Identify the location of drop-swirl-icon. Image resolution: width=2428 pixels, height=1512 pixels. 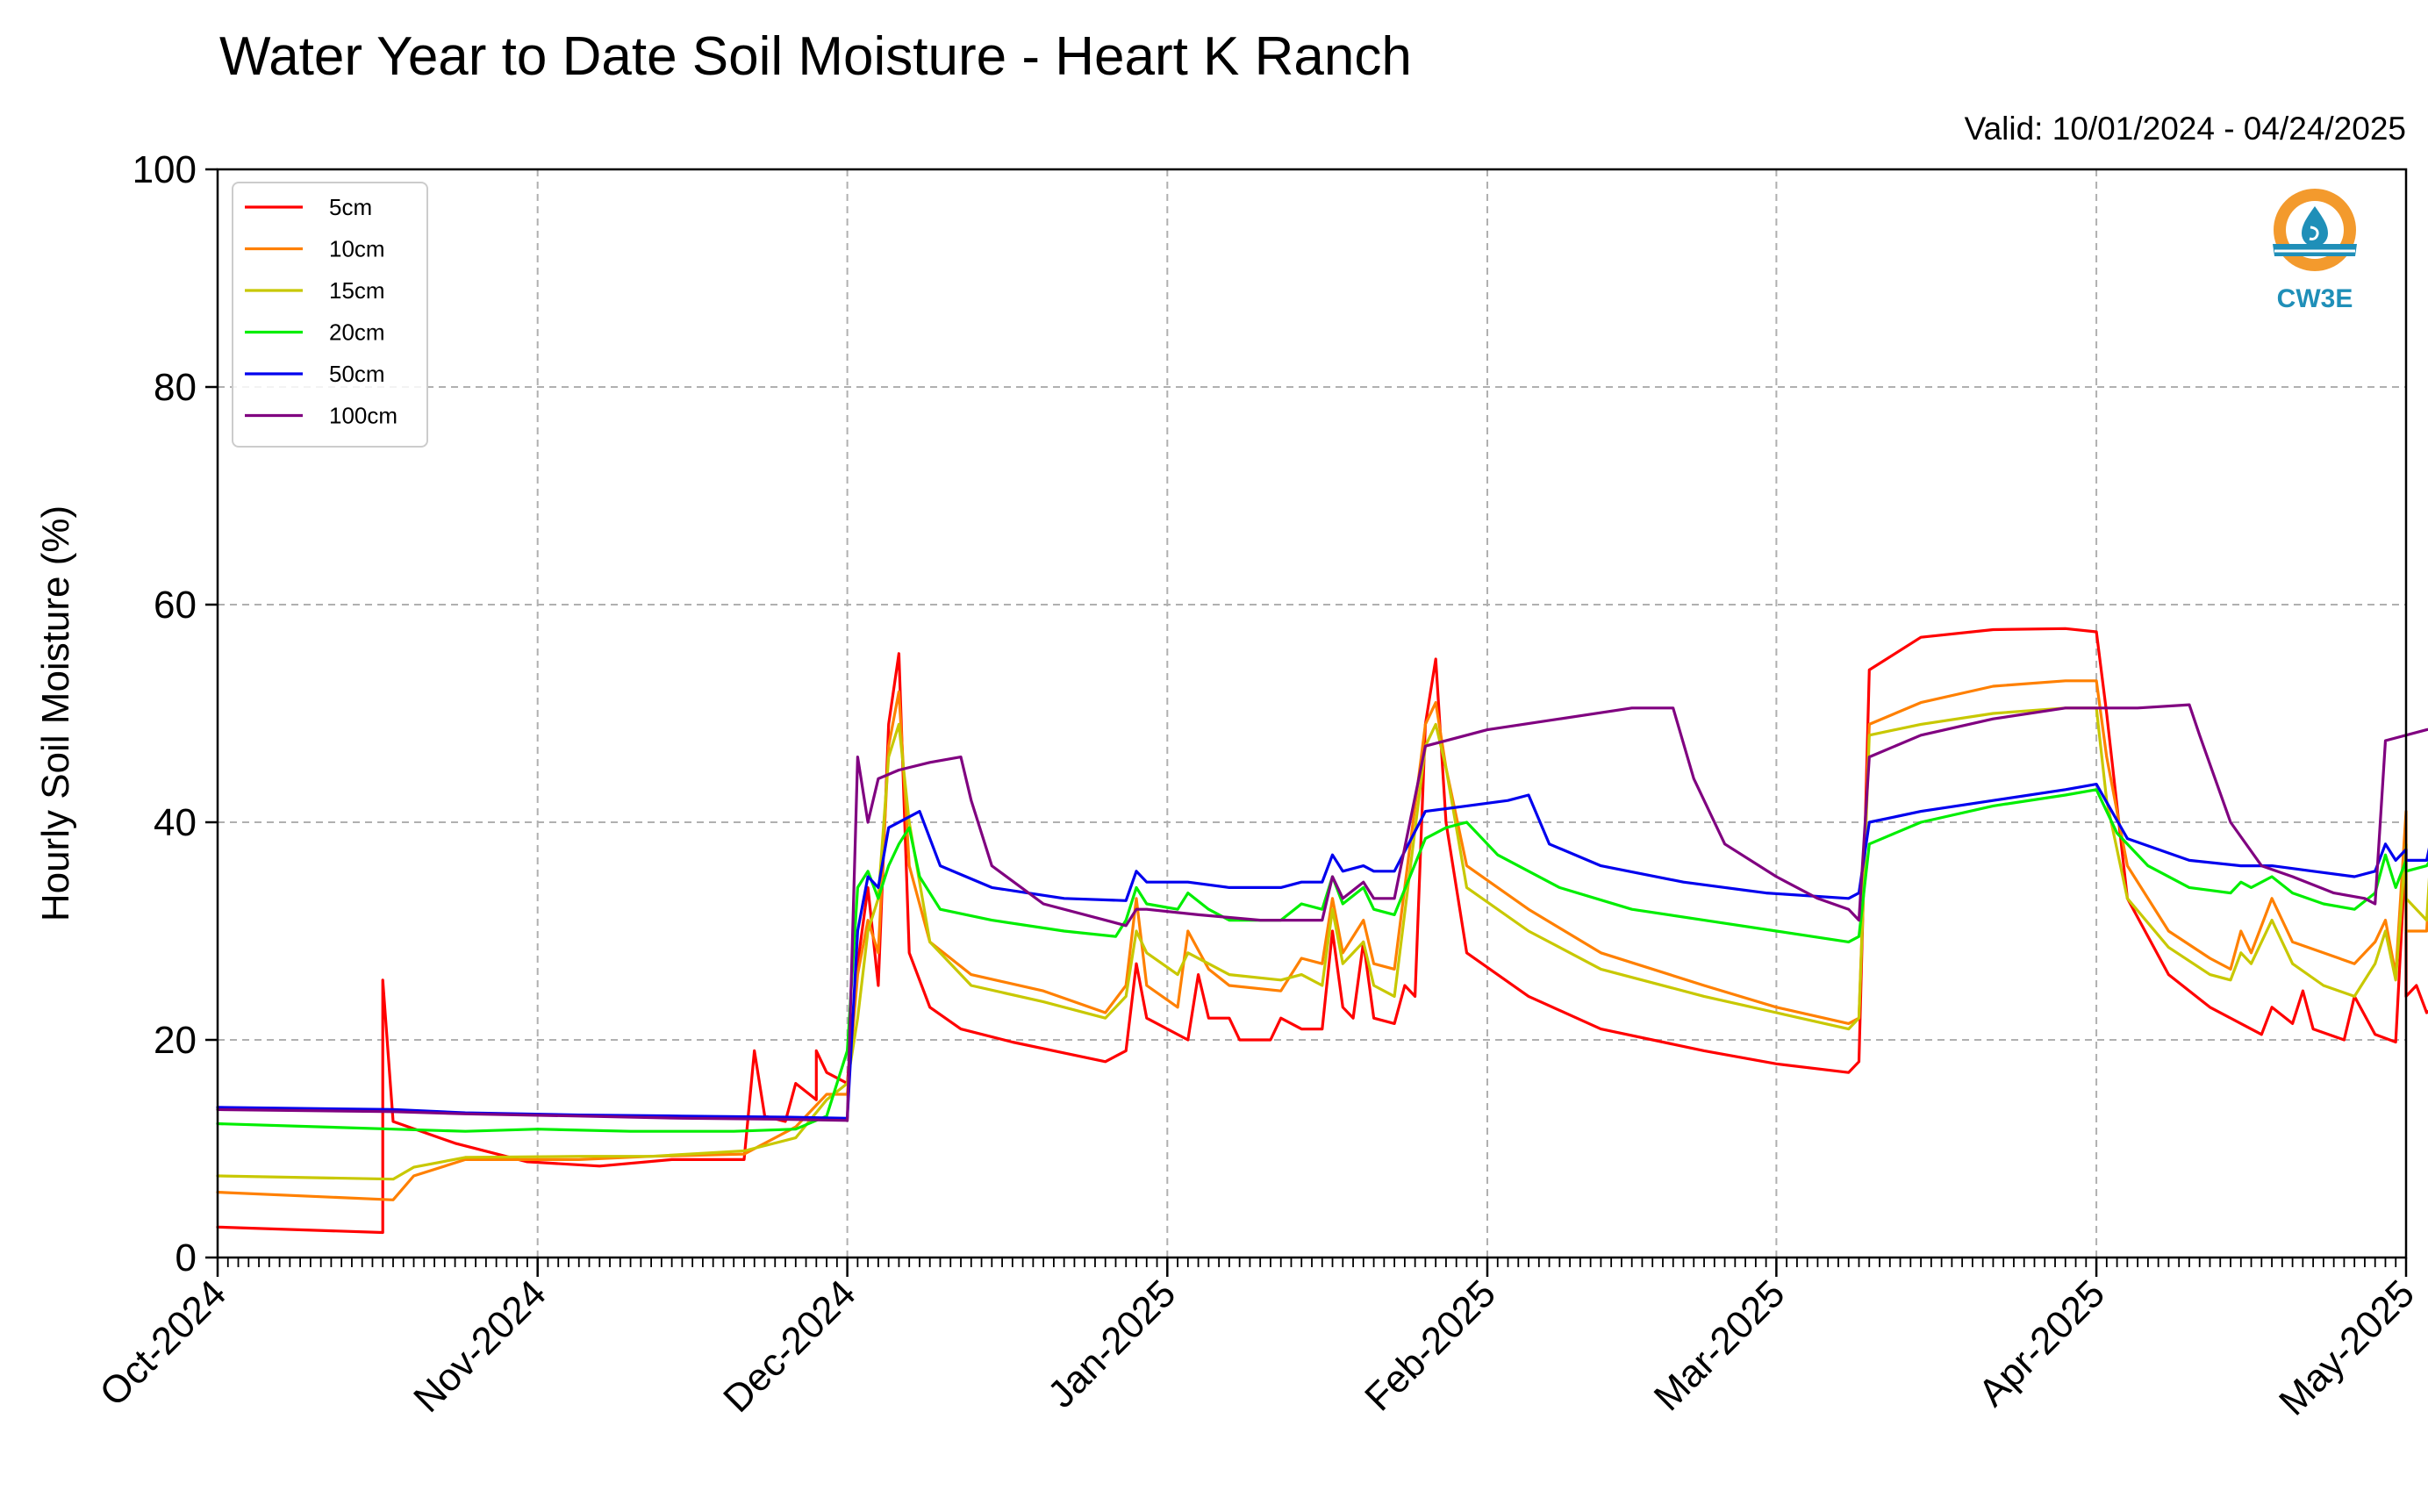
(2314, 233).